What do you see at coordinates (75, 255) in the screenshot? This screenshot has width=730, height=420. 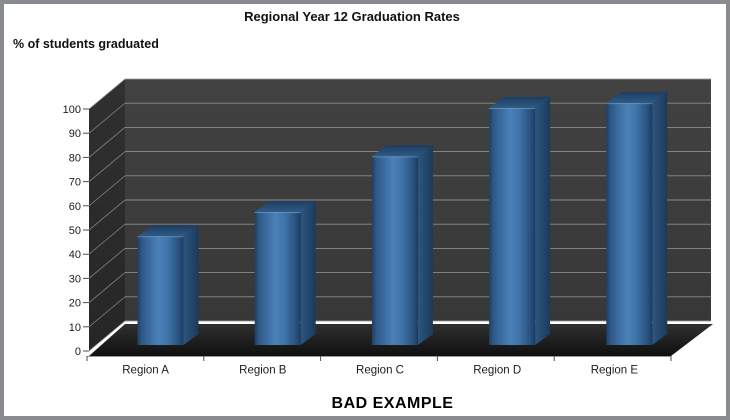 I see `y-tick-label: 40` at bounding box center [75, 255].